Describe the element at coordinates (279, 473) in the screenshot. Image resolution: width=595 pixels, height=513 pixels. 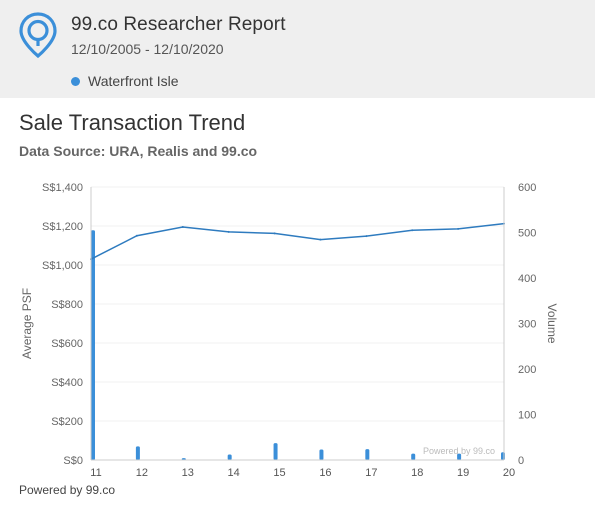
I see `x-tick-label: 15` at that location.